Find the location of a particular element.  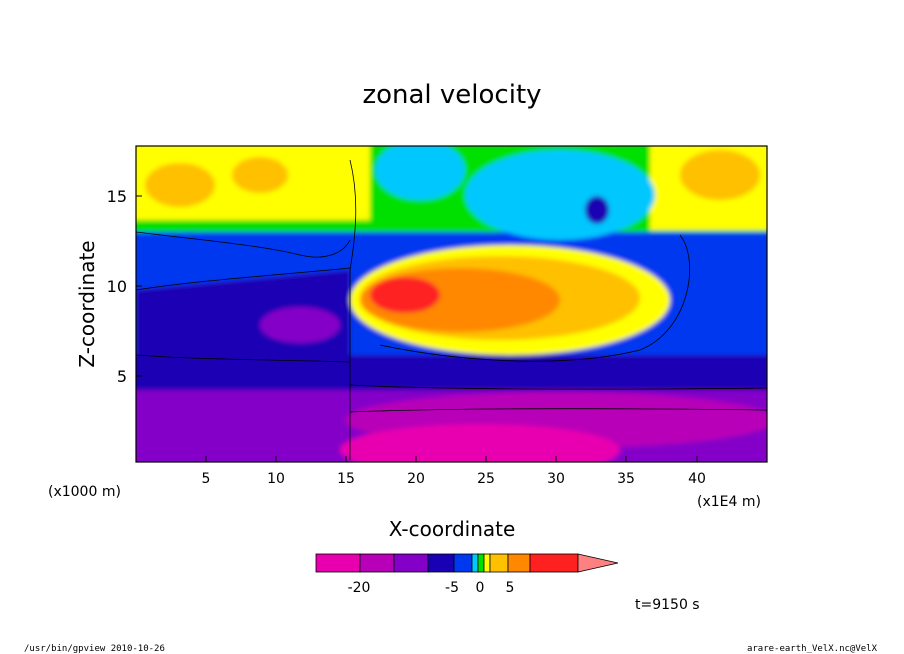

x-tick-label: 40 is located at coordinates (697, 479).